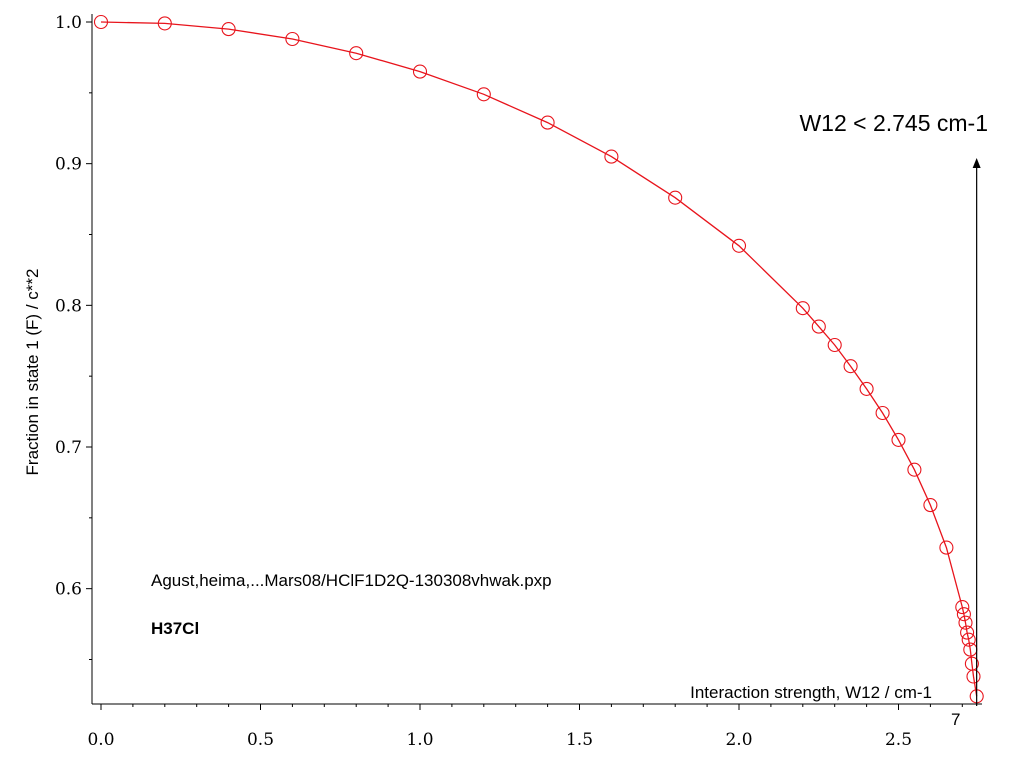 The image size is (1024, 768). What do you see at coordinates (525, 727) in the screenshot?
I see `x-ticks: 0.0 0.5 1.0 1.5 2.0 2.5` at bounding box center [525, 727].